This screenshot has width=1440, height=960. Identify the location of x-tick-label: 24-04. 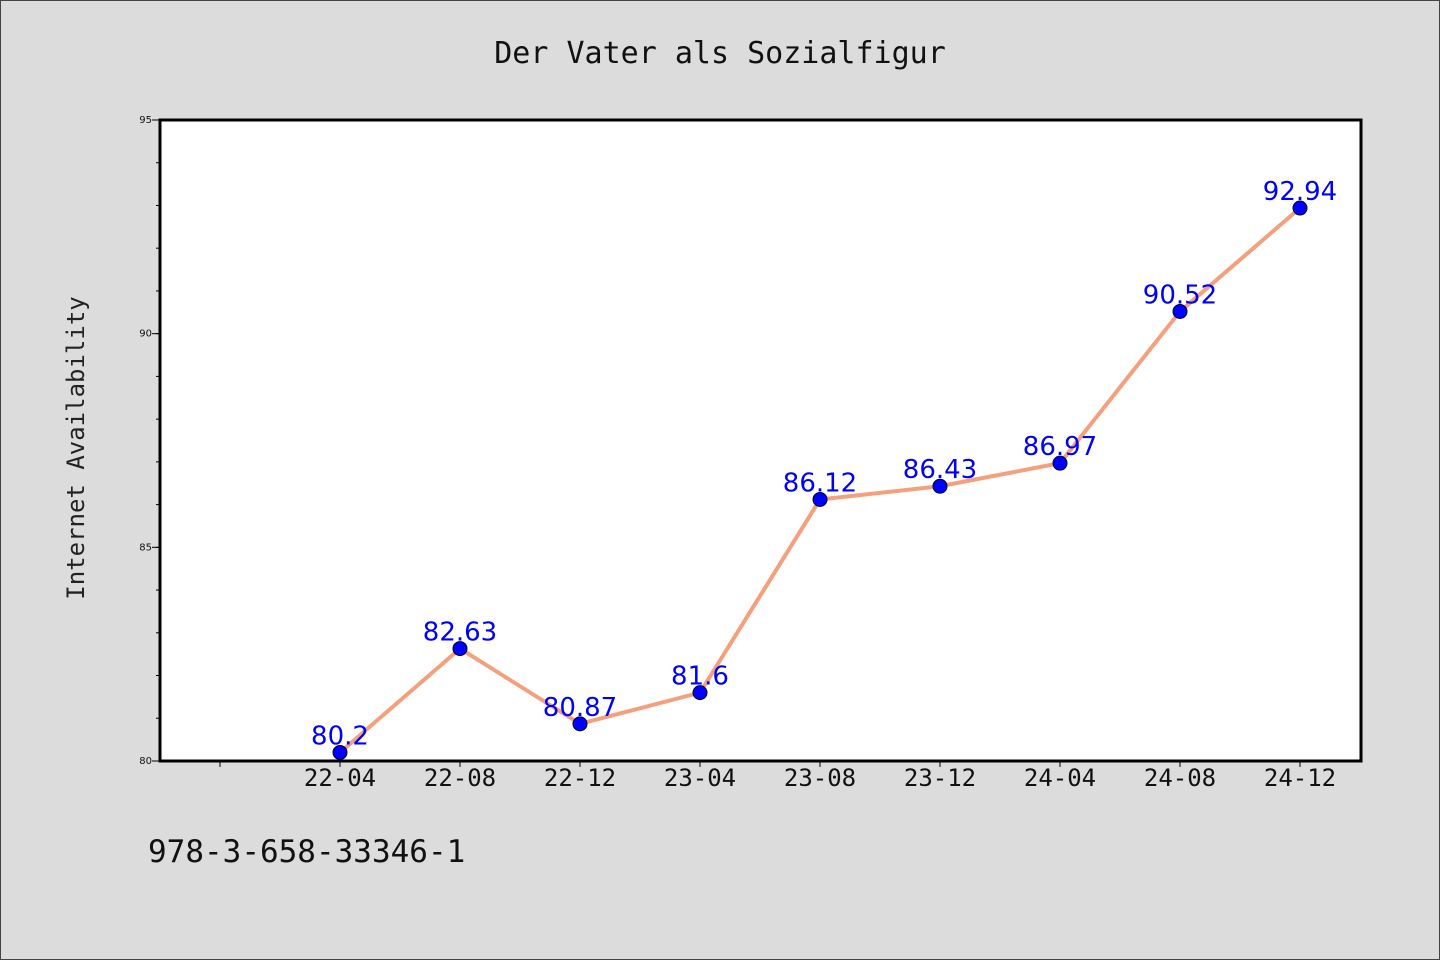
(1060, 778).